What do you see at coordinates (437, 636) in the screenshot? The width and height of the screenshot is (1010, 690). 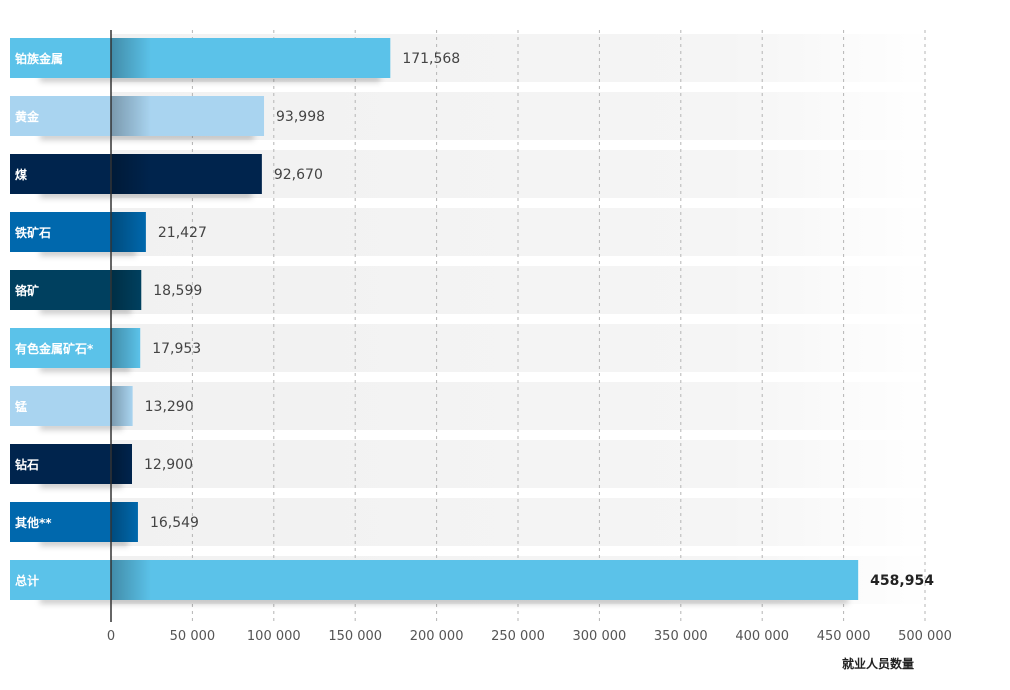 I see `x-tick-label: 200 000` at bounding box center [437, 636].